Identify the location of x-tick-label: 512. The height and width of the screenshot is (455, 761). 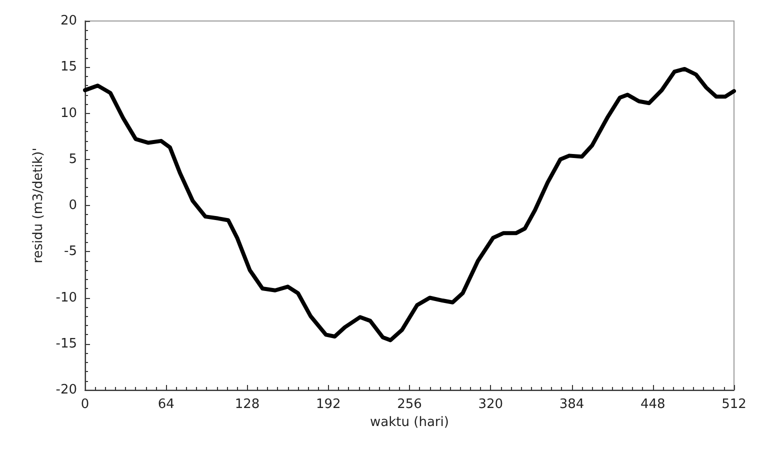
(734, 404).